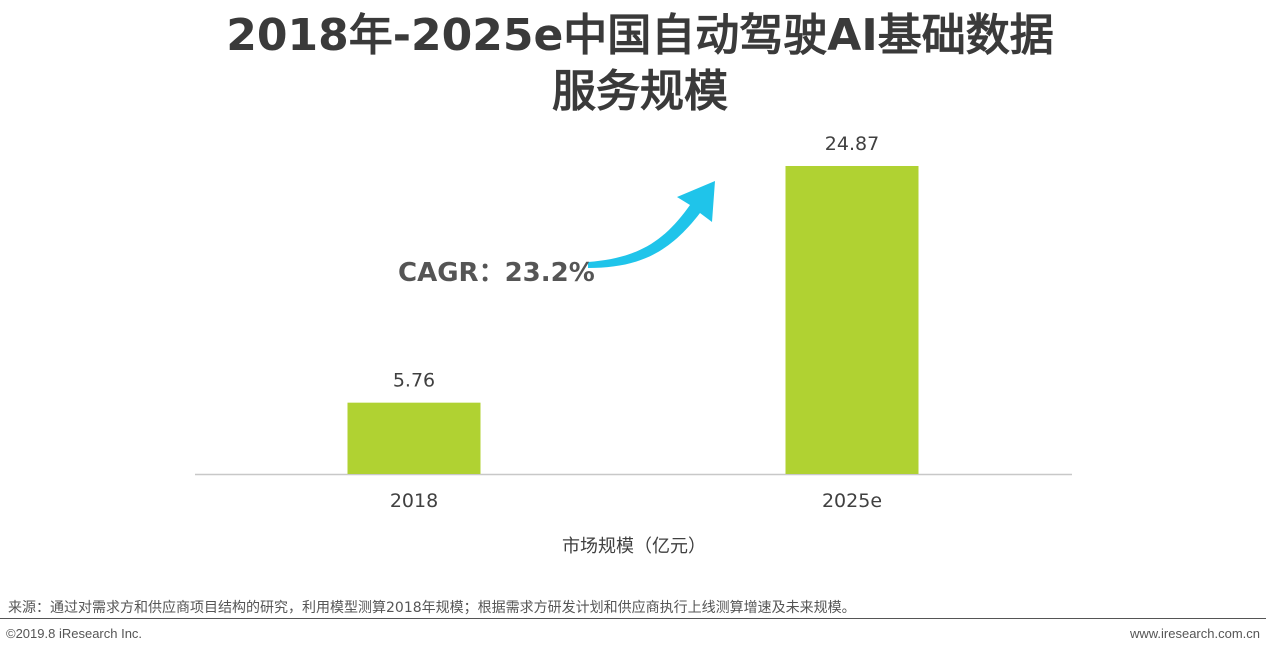  What do you see at coordinates (852, 501) in the screenshot?
I see `x-tick-label-2025e: 2025e` at bounding box center [852, 501].